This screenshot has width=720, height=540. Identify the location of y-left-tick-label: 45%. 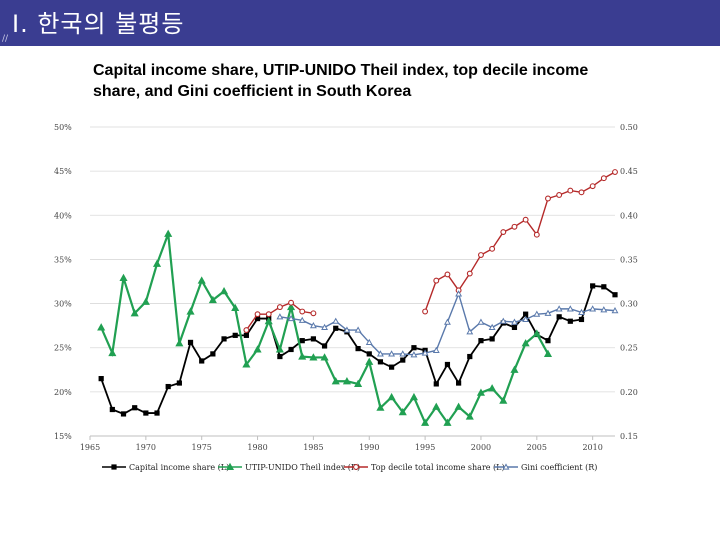
(63, 171).